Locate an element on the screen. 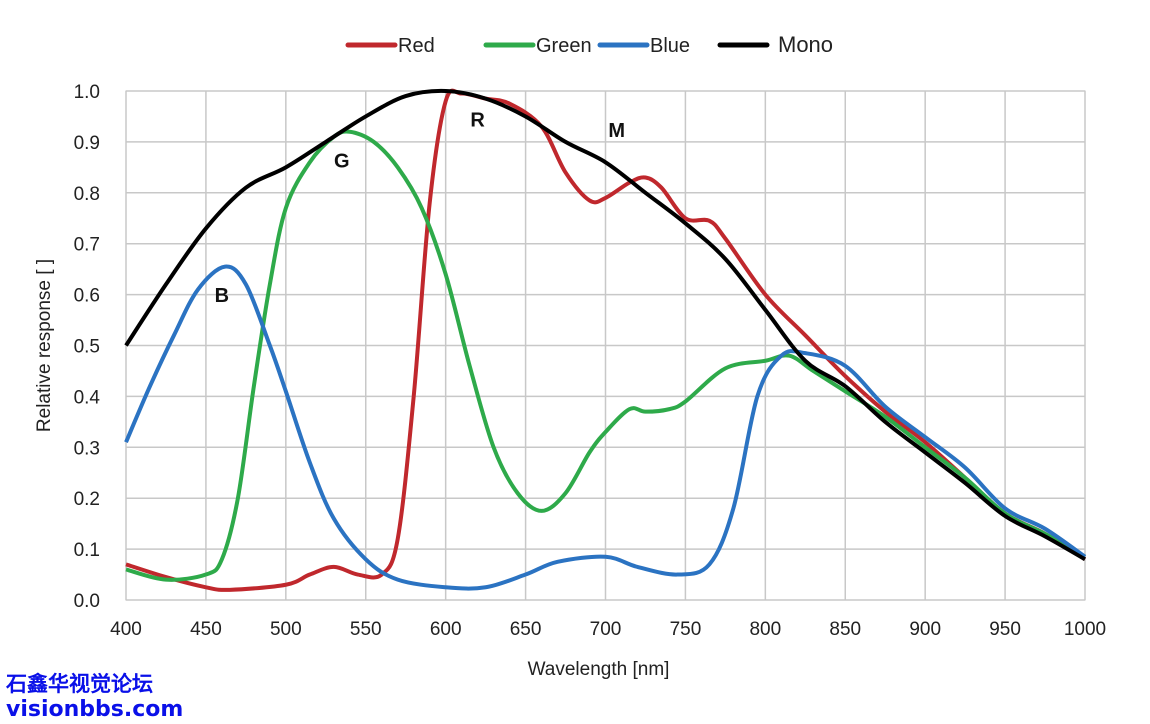  curve-label: M is located at coordinates (616, 131).